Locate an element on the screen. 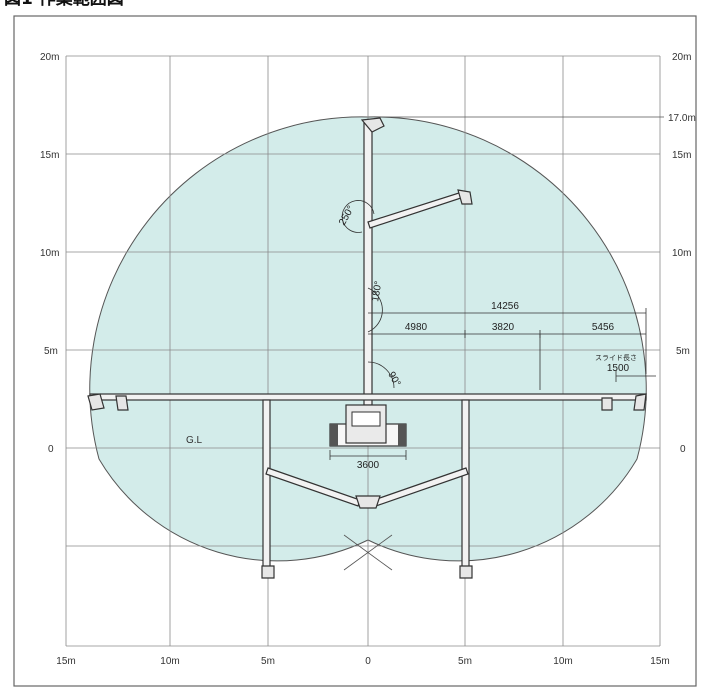  left-down-arm is located at coordinates (266, 485).